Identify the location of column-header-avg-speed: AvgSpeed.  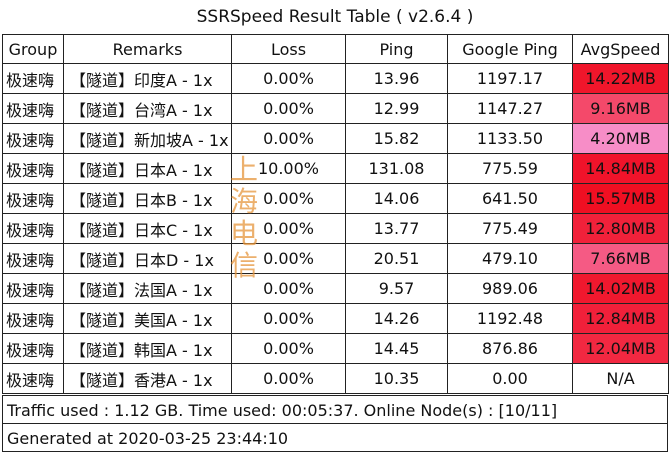
(620, 49).